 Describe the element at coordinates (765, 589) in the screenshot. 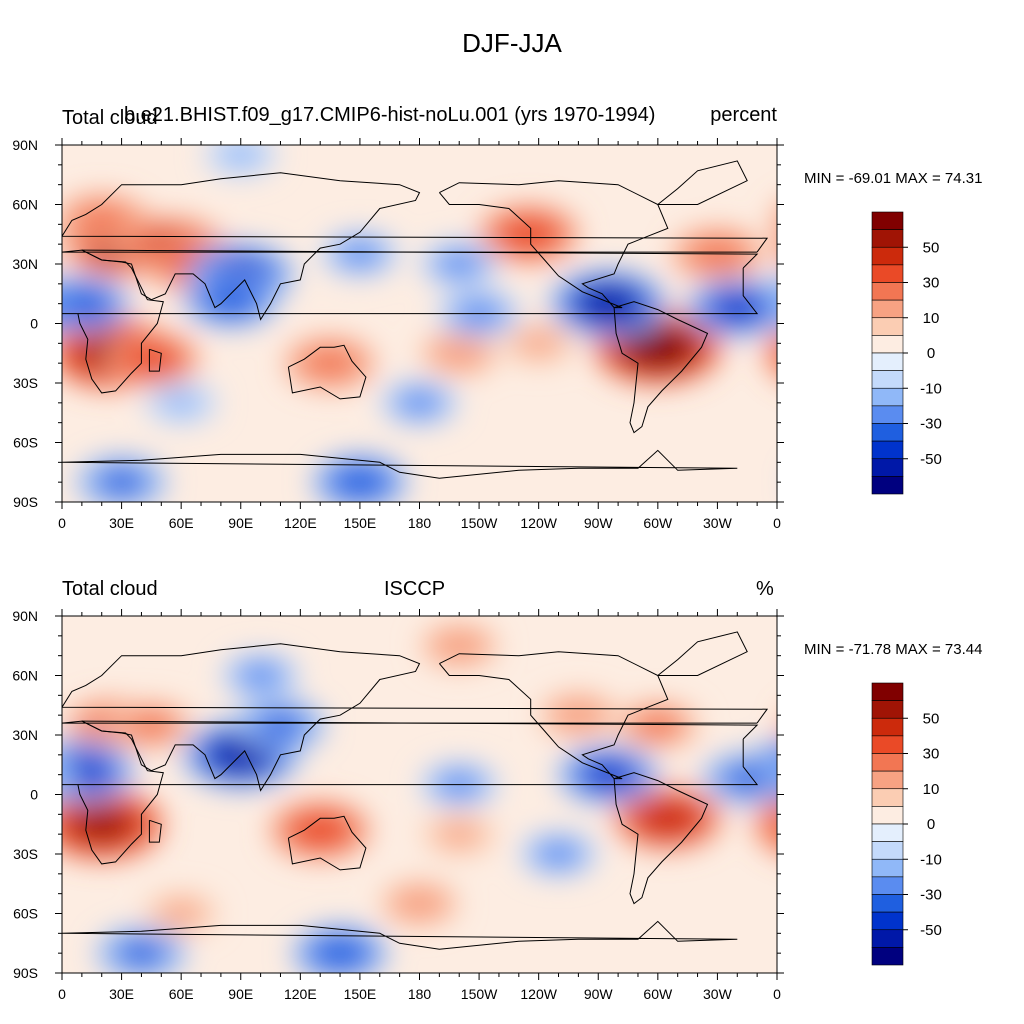

I see `panel-obs-right-title: %` at that location.